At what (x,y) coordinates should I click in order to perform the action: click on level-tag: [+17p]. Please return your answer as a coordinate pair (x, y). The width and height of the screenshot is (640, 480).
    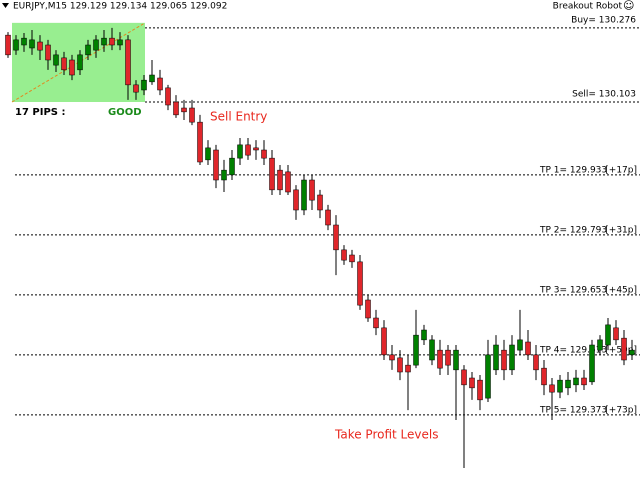
    Looking at the image, I should click on (621, 170).